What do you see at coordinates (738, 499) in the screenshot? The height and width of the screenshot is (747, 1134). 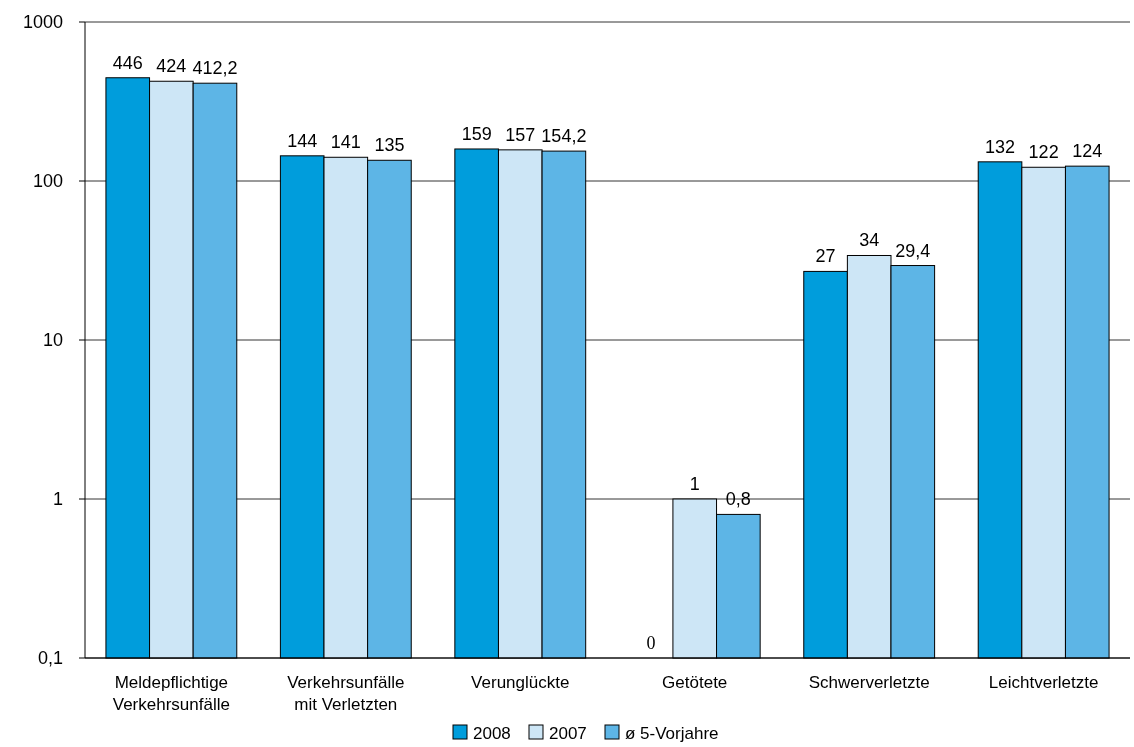 I see `data-label: 0,8` at bounding box center [738, 499].